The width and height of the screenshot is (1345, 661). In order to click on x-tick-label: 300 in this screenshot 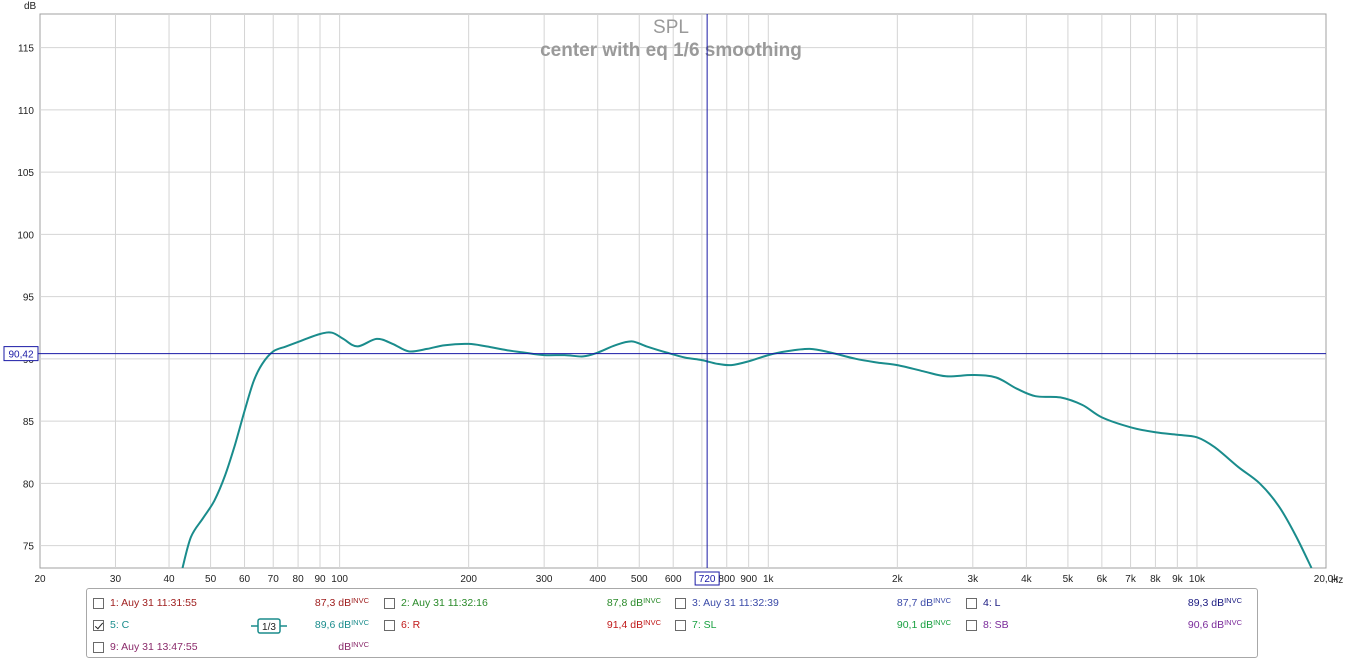, I will do `click(544, 579)`.